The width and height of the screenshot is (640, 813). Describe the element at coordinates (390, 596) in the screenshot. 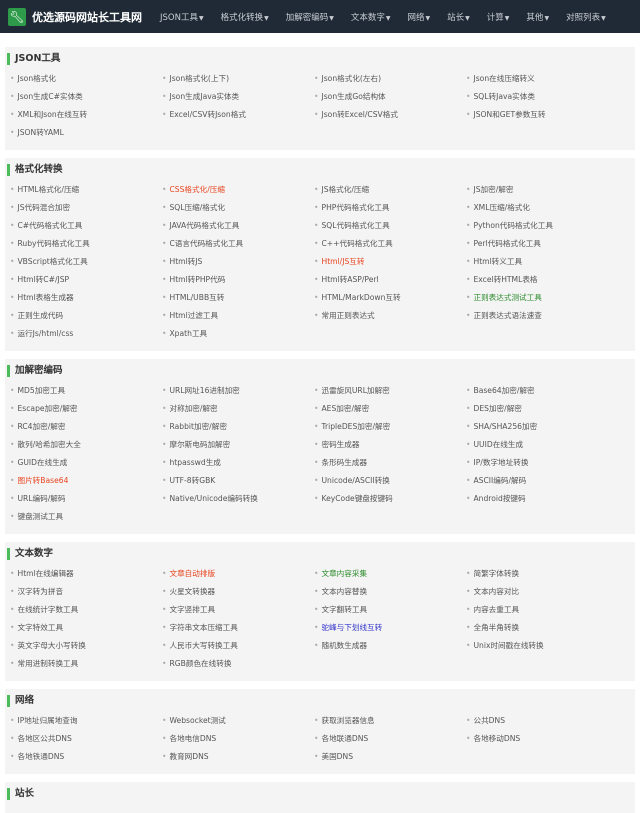

I see `tool-link: • 文本内容替换` at that location.